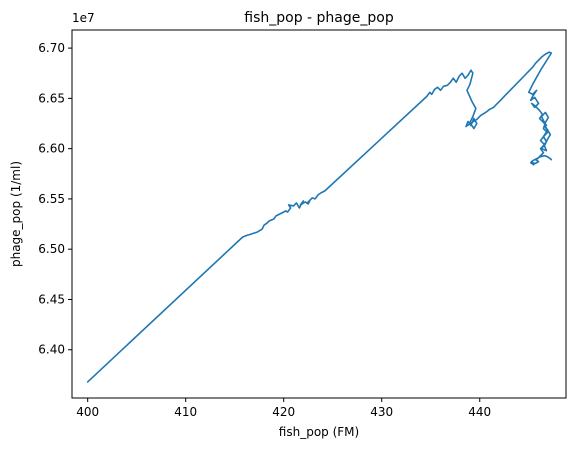 This screenshot has width=579, height=453. What do you see at coordinates (51, 149) in the screenshot?
I see `y-tick-label: 6.60` at bounding box center [51, 149].